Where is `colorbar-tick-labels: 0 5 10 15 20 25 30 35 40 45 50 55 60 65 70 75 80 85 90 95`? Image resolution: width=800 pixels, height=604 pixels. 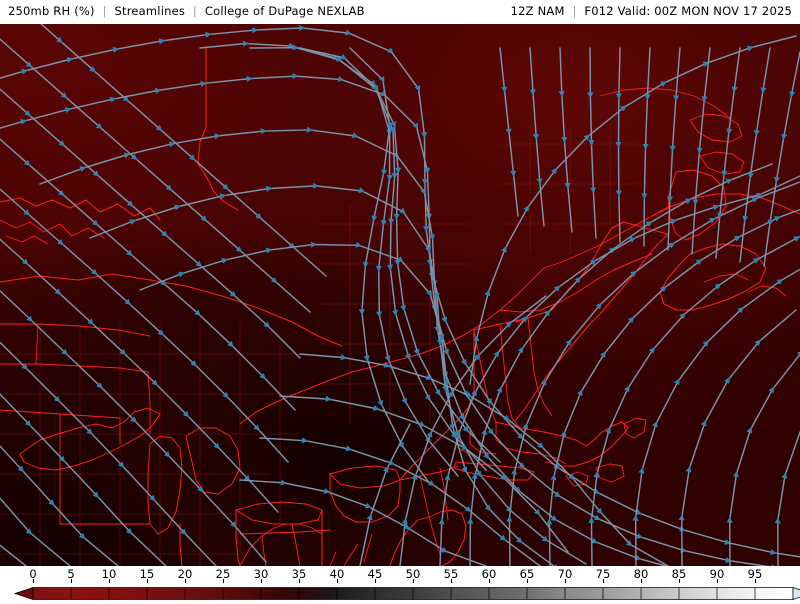 colorbar-tick-labels: 0 5 10 15 20 25 30 35 40 45 50 55 60 65 70 75 80 85 90 95 is located at coordinates (400, 574).